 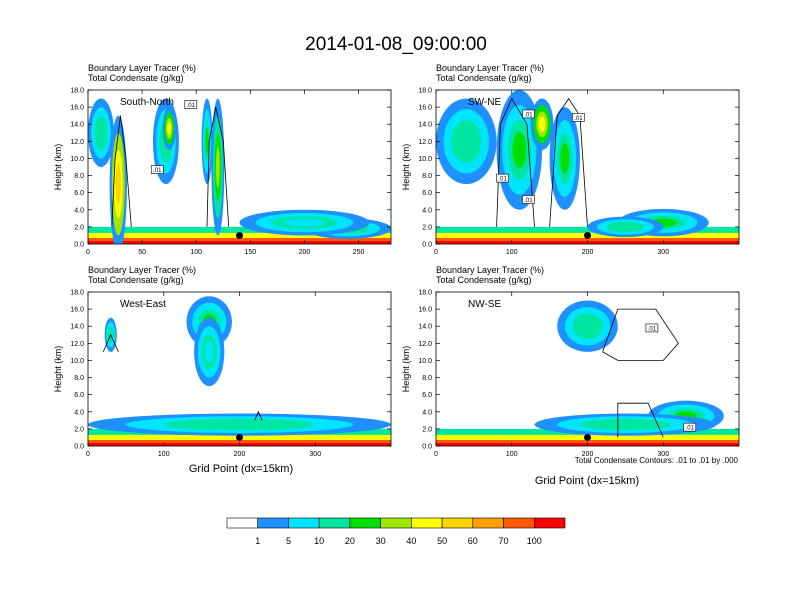 I want to click on panel-subtitle: West-East, so click(x=143, y=304).